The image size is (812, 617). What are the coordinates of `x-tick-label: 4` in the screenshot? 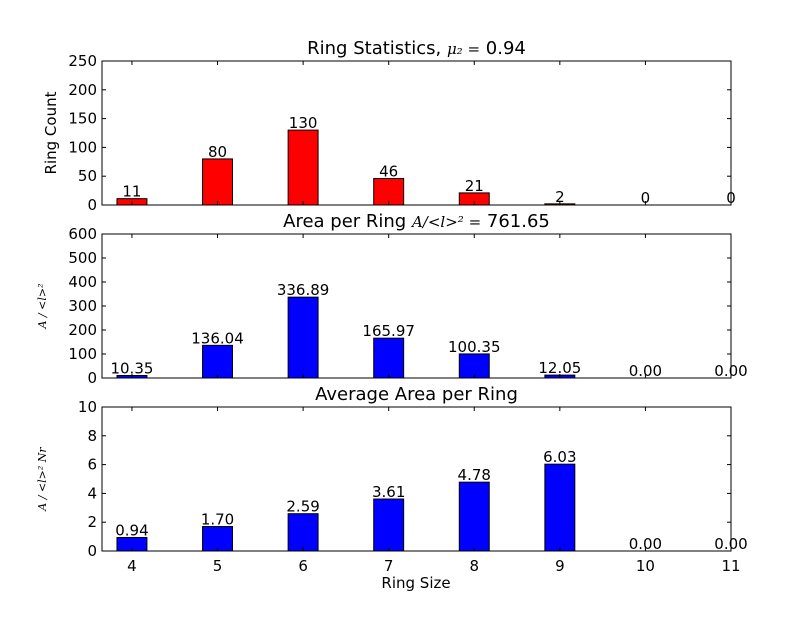 It's located at (132, 566).